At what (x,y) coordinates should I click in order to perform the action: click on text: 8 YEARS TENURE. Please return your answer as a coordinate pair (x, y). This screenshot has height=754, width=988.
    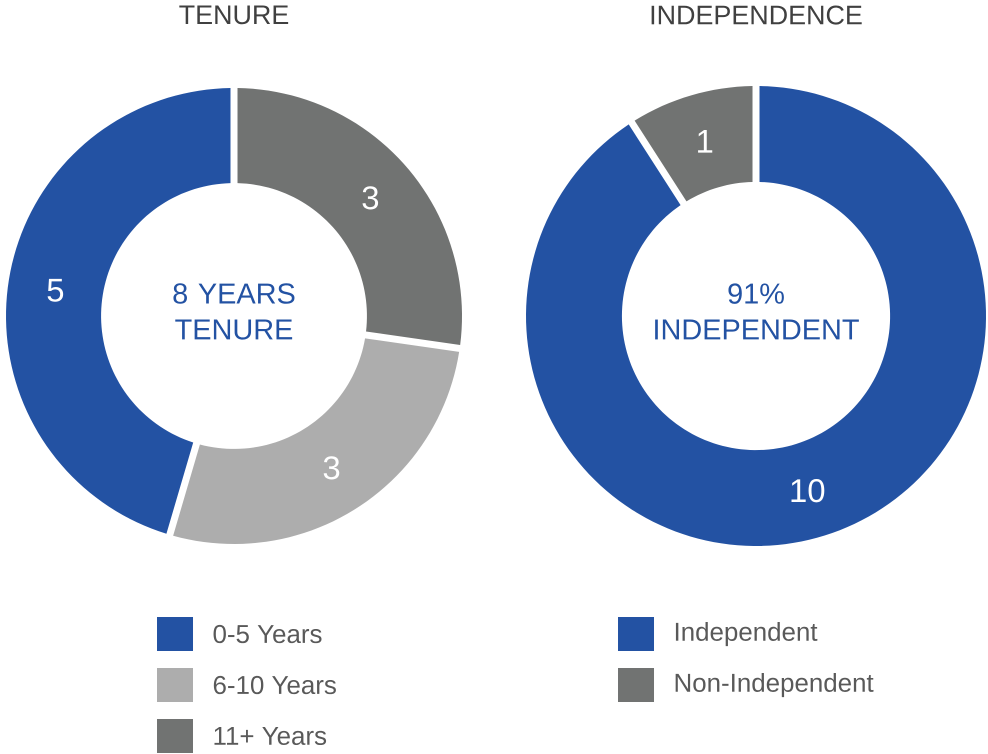
    Looking at the image, I should click on (233, 311).